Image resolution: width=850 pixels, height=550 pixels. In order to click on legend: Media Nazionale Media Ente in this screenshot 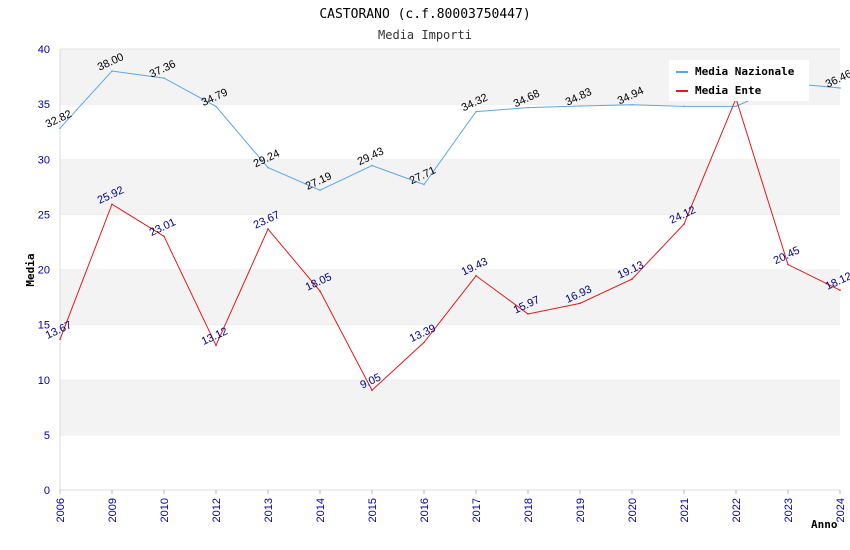, I will do `click(739, 80)`.